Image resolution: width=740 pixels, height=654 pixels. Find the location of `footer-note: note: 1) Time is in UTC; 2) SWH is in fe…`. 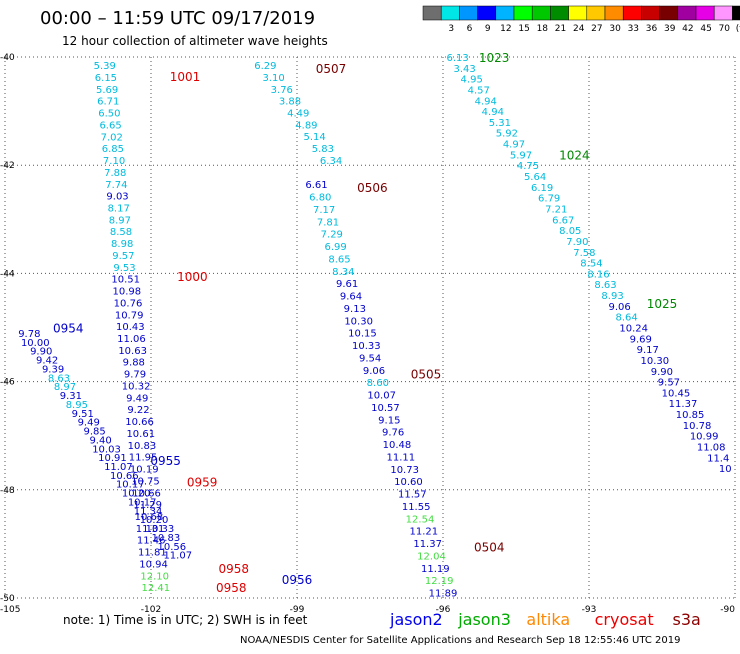

footer-note: note: 1) Time is in UTC; 2) SWH is in fe… is located at coordinates (185, 620).